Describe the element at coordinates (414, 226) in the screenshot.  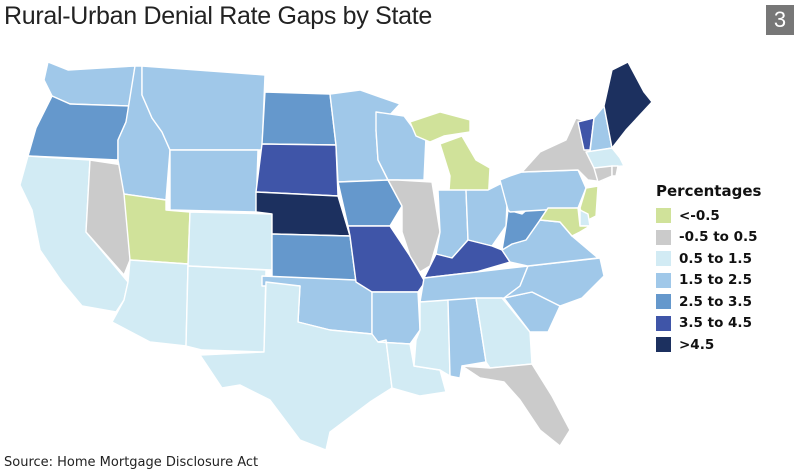
I see `state-il` at that location.